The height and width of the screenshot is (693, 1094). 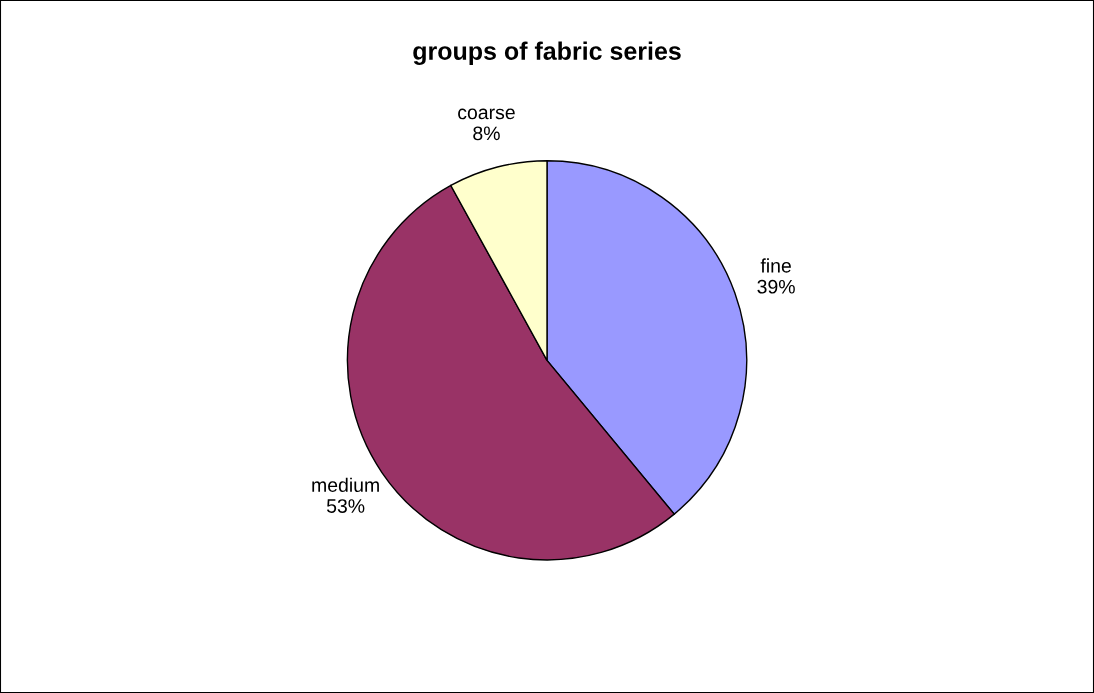 What do you see at coordinates (486, 114) in the screenshot?
I see `slice-label: coarse` at bounding box center [486, 114].